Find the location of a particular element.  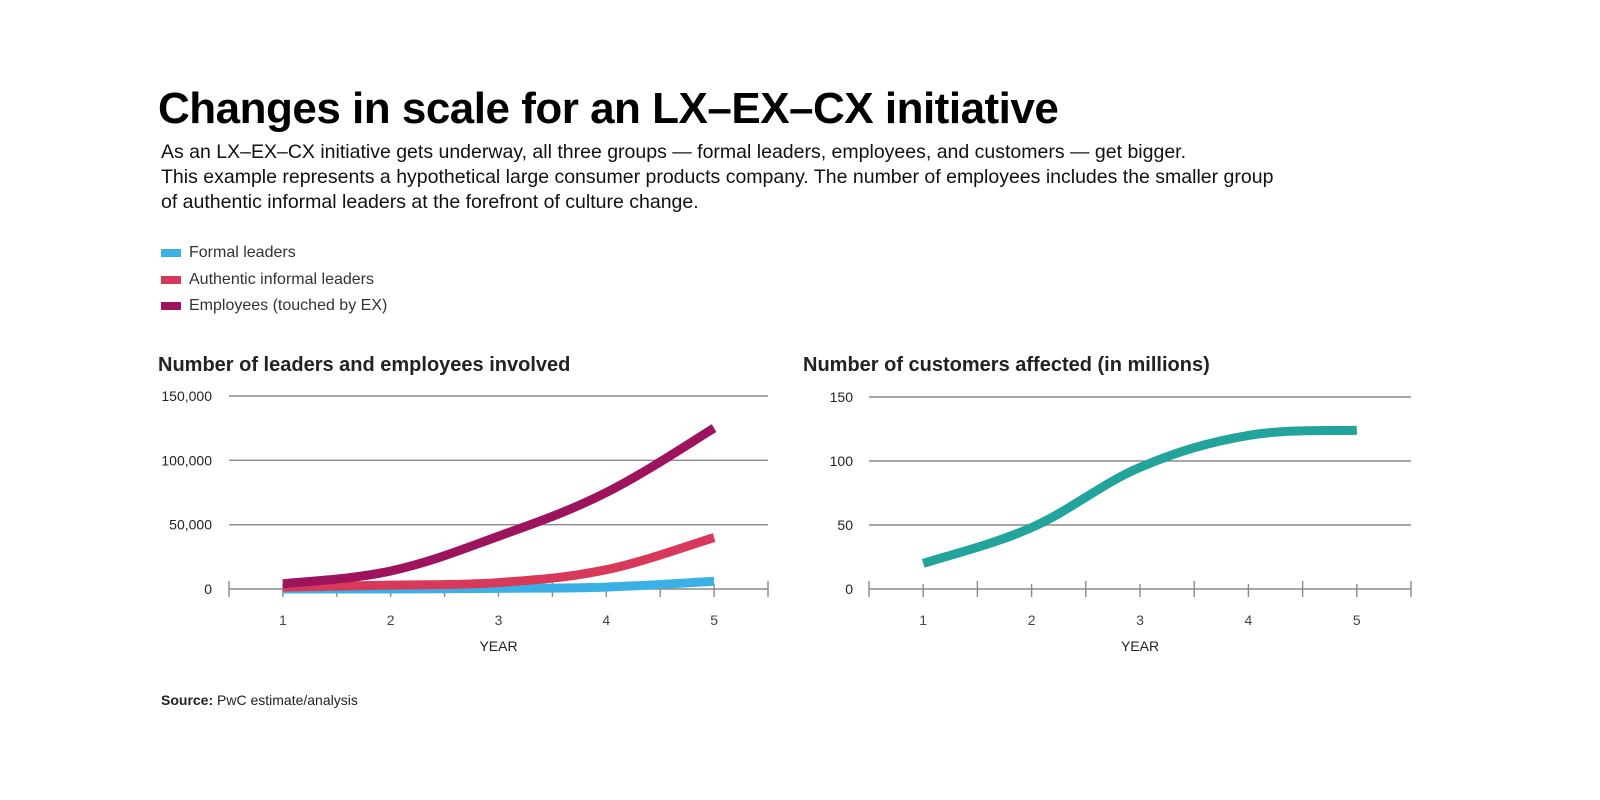

series-line-employees-touched-by-ex is located at coordinates (499, 506).